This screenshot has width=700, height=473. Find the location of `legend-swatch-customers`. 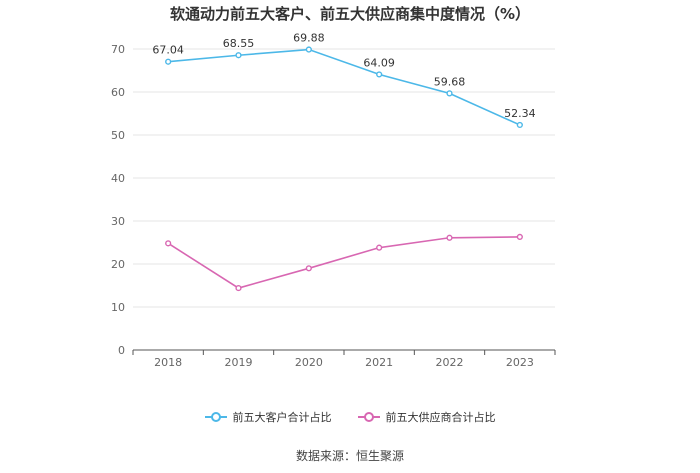

legend-swatch-customers is located at coordinates (215, 417).